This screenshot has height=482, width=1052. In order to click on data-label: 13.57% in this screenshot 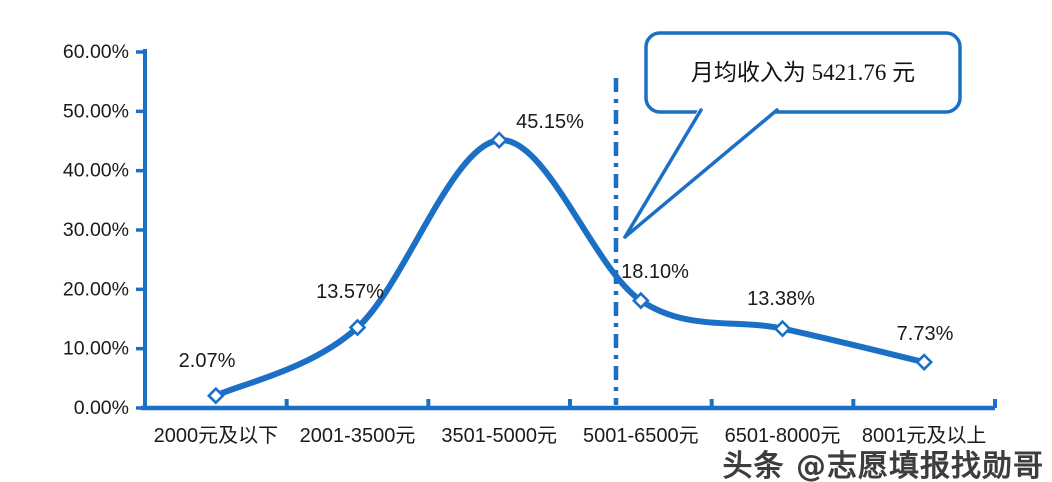, I will do `click(350, 292)`.